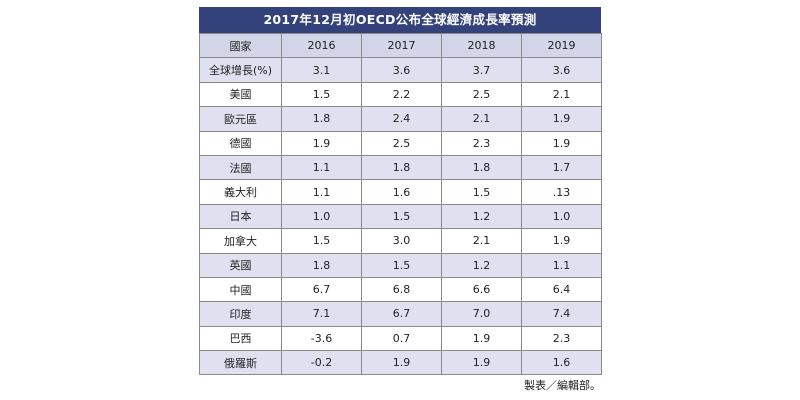 The width and height of the screenshot is (800, 400). What do you see at coordinates (240, 143) in the screenshot?
I see `country-cell: 德國` at bounding box center [240, 143].